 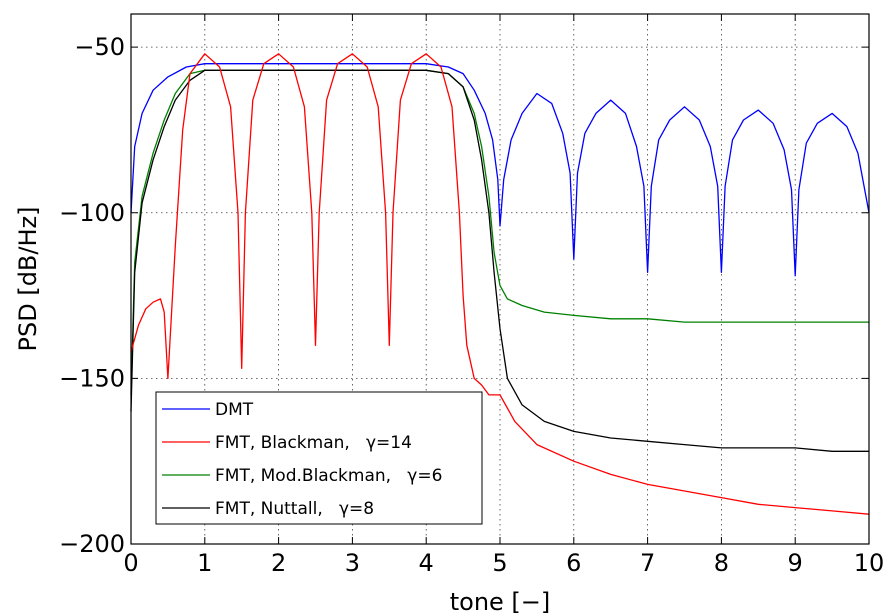 I want to click on x-tick-label: 7, so click(x=647, y=563).